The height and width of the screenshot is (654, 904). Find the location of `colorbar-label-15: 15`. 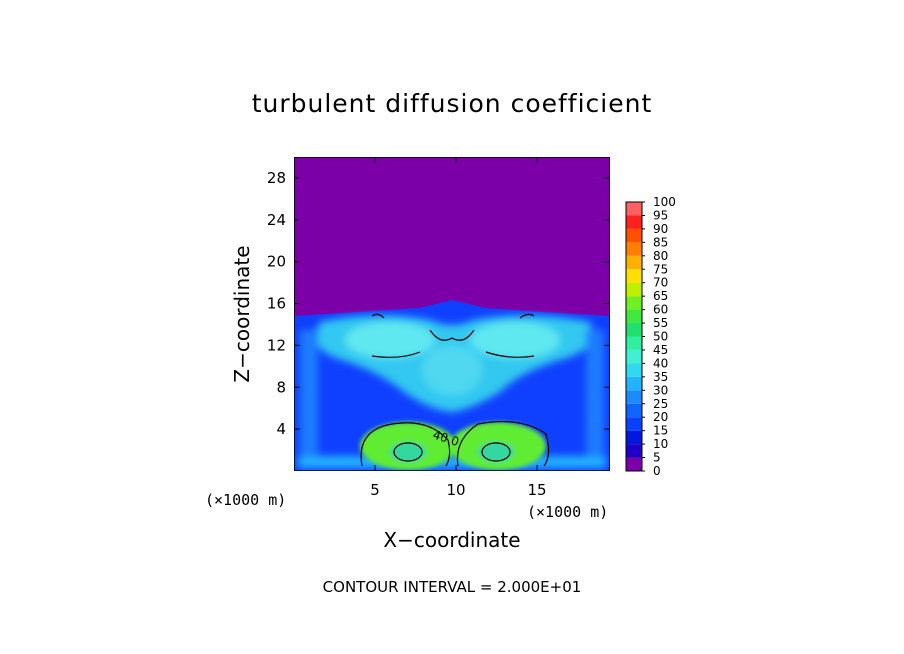

colorbar-label-15: 15 is located at coordinates (660, 431).